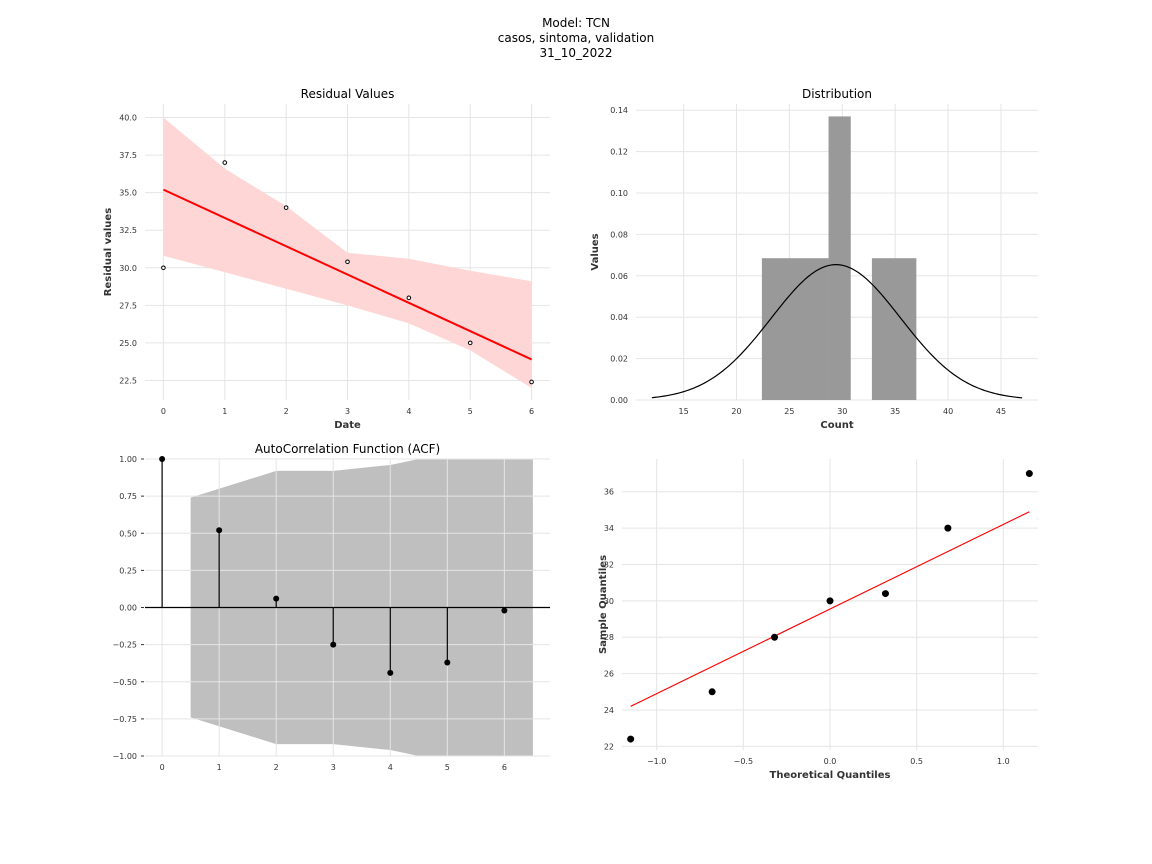 This screenshot has width=1152, height=864. I want to click on y-tick-label: 34, so click(609, 528).